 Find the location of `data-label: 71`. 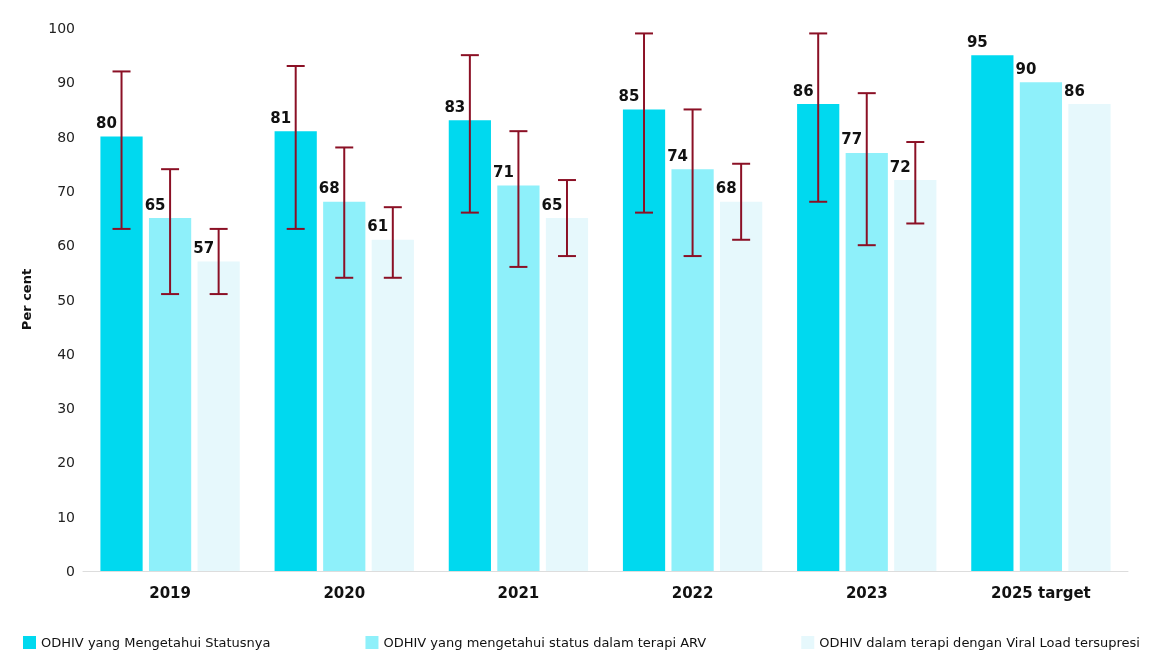

data-label: 71 is located at coordinates (503, 171).